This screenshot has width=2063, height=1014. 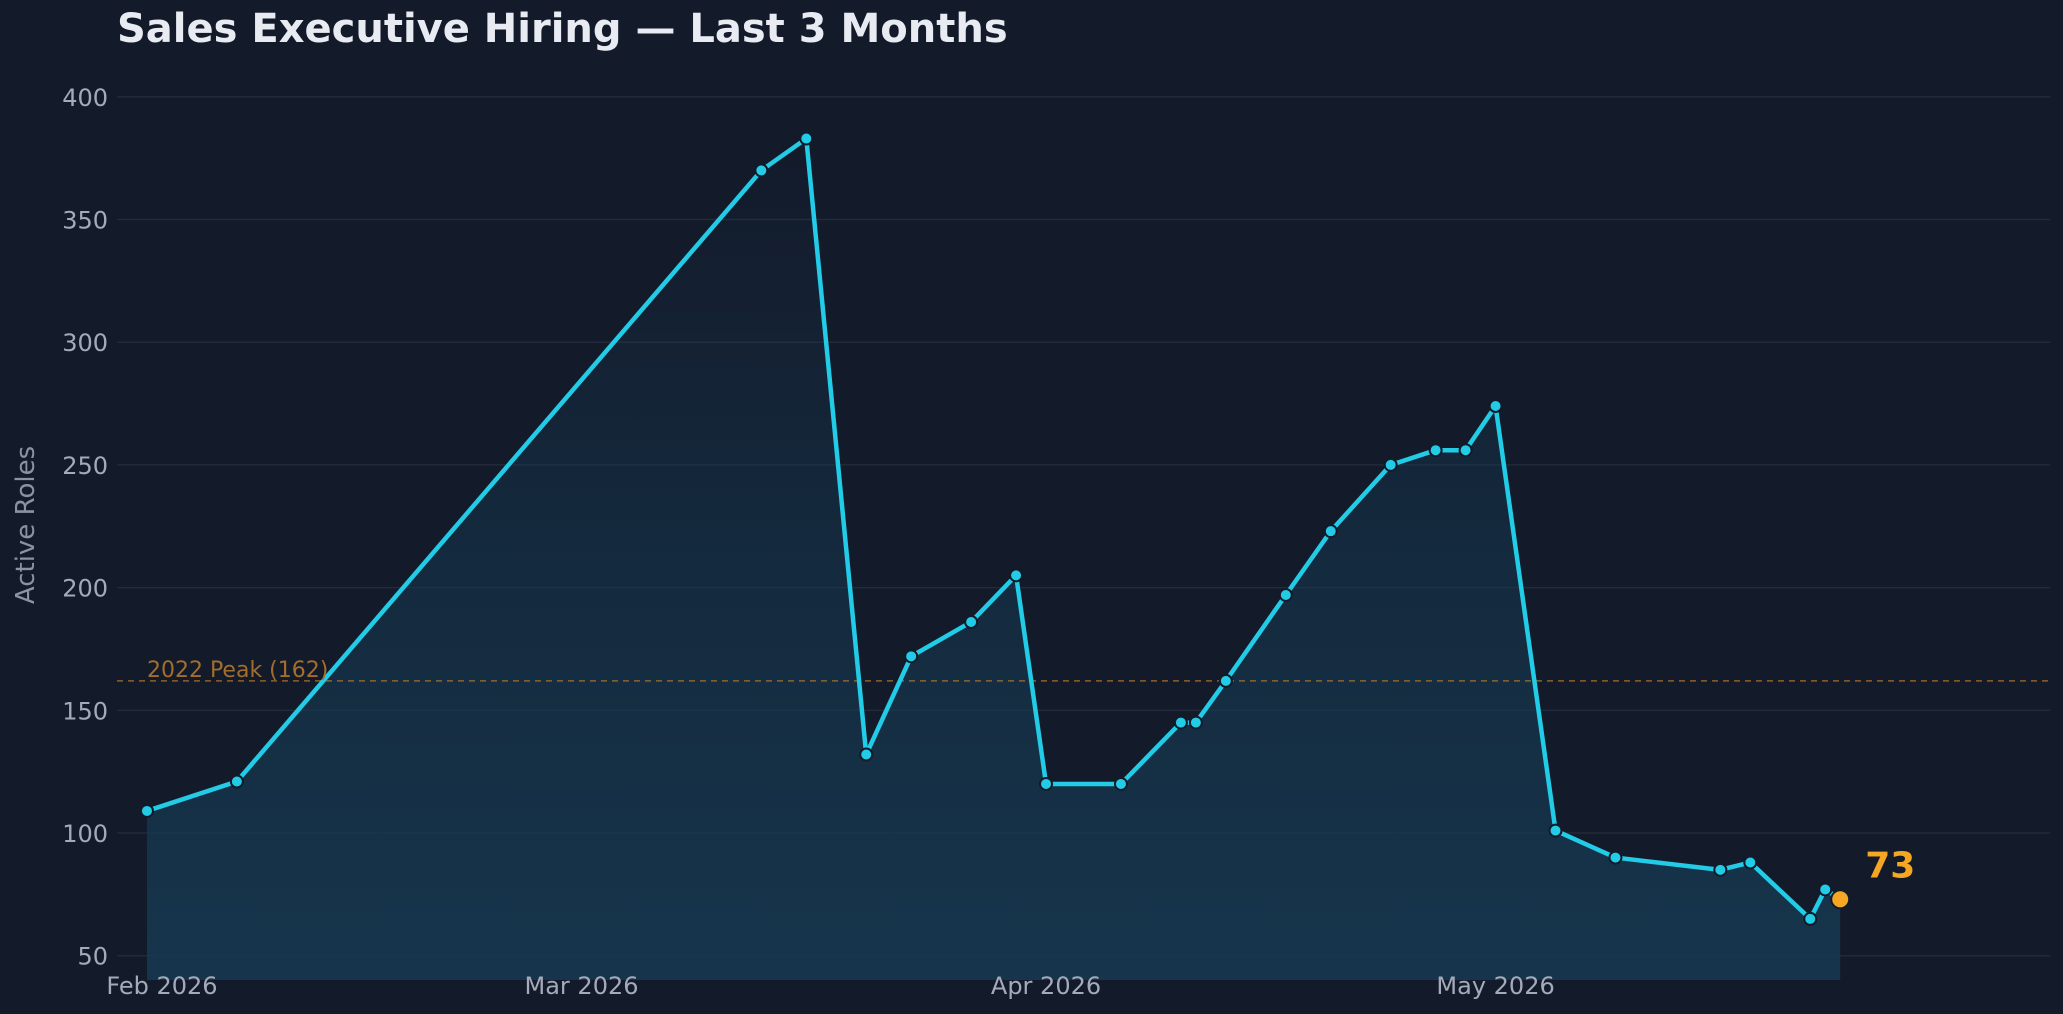 What do you see at coordinates (85, 343) in the screenshot?
I see `y-tick-label: 300` at bounding box center [85, 343].